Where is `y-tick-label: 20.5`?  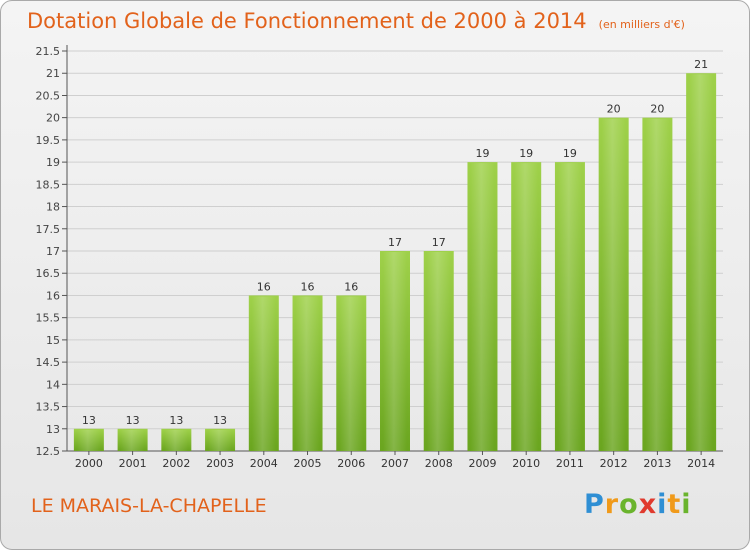 y-tick-label: 20.5 is located at coordinates (48, 95).